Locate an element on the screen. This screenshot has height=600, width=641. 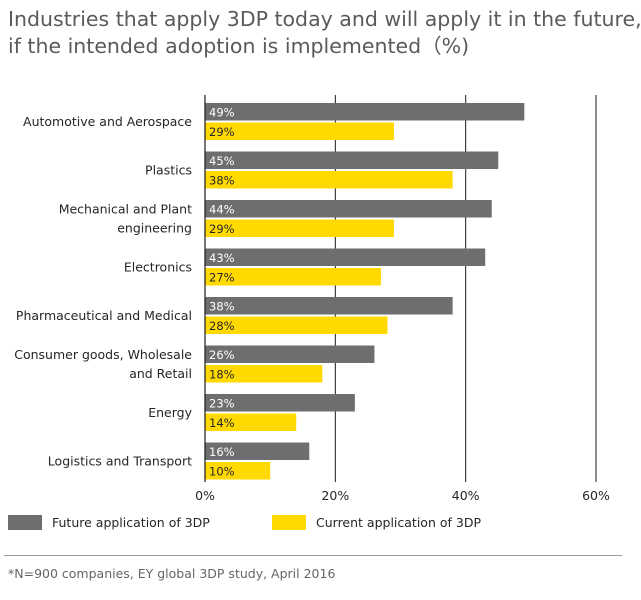
data-label-current: 28% is located at coordinates (222, 326).